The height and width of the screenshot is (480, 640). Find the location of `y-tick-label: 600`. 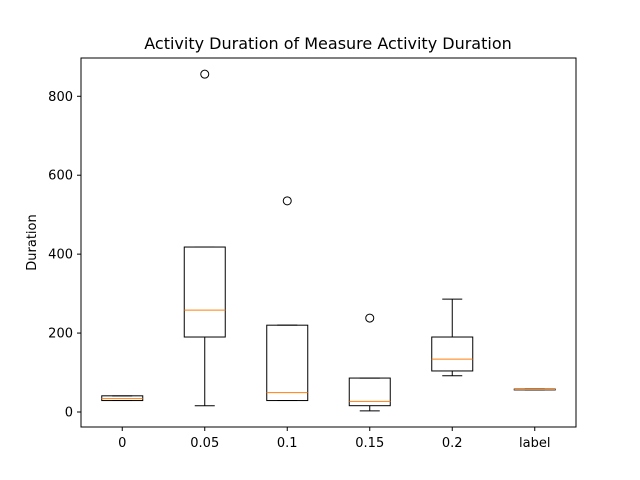

y-tick-label: 600 is located at coordinates (60, 176).